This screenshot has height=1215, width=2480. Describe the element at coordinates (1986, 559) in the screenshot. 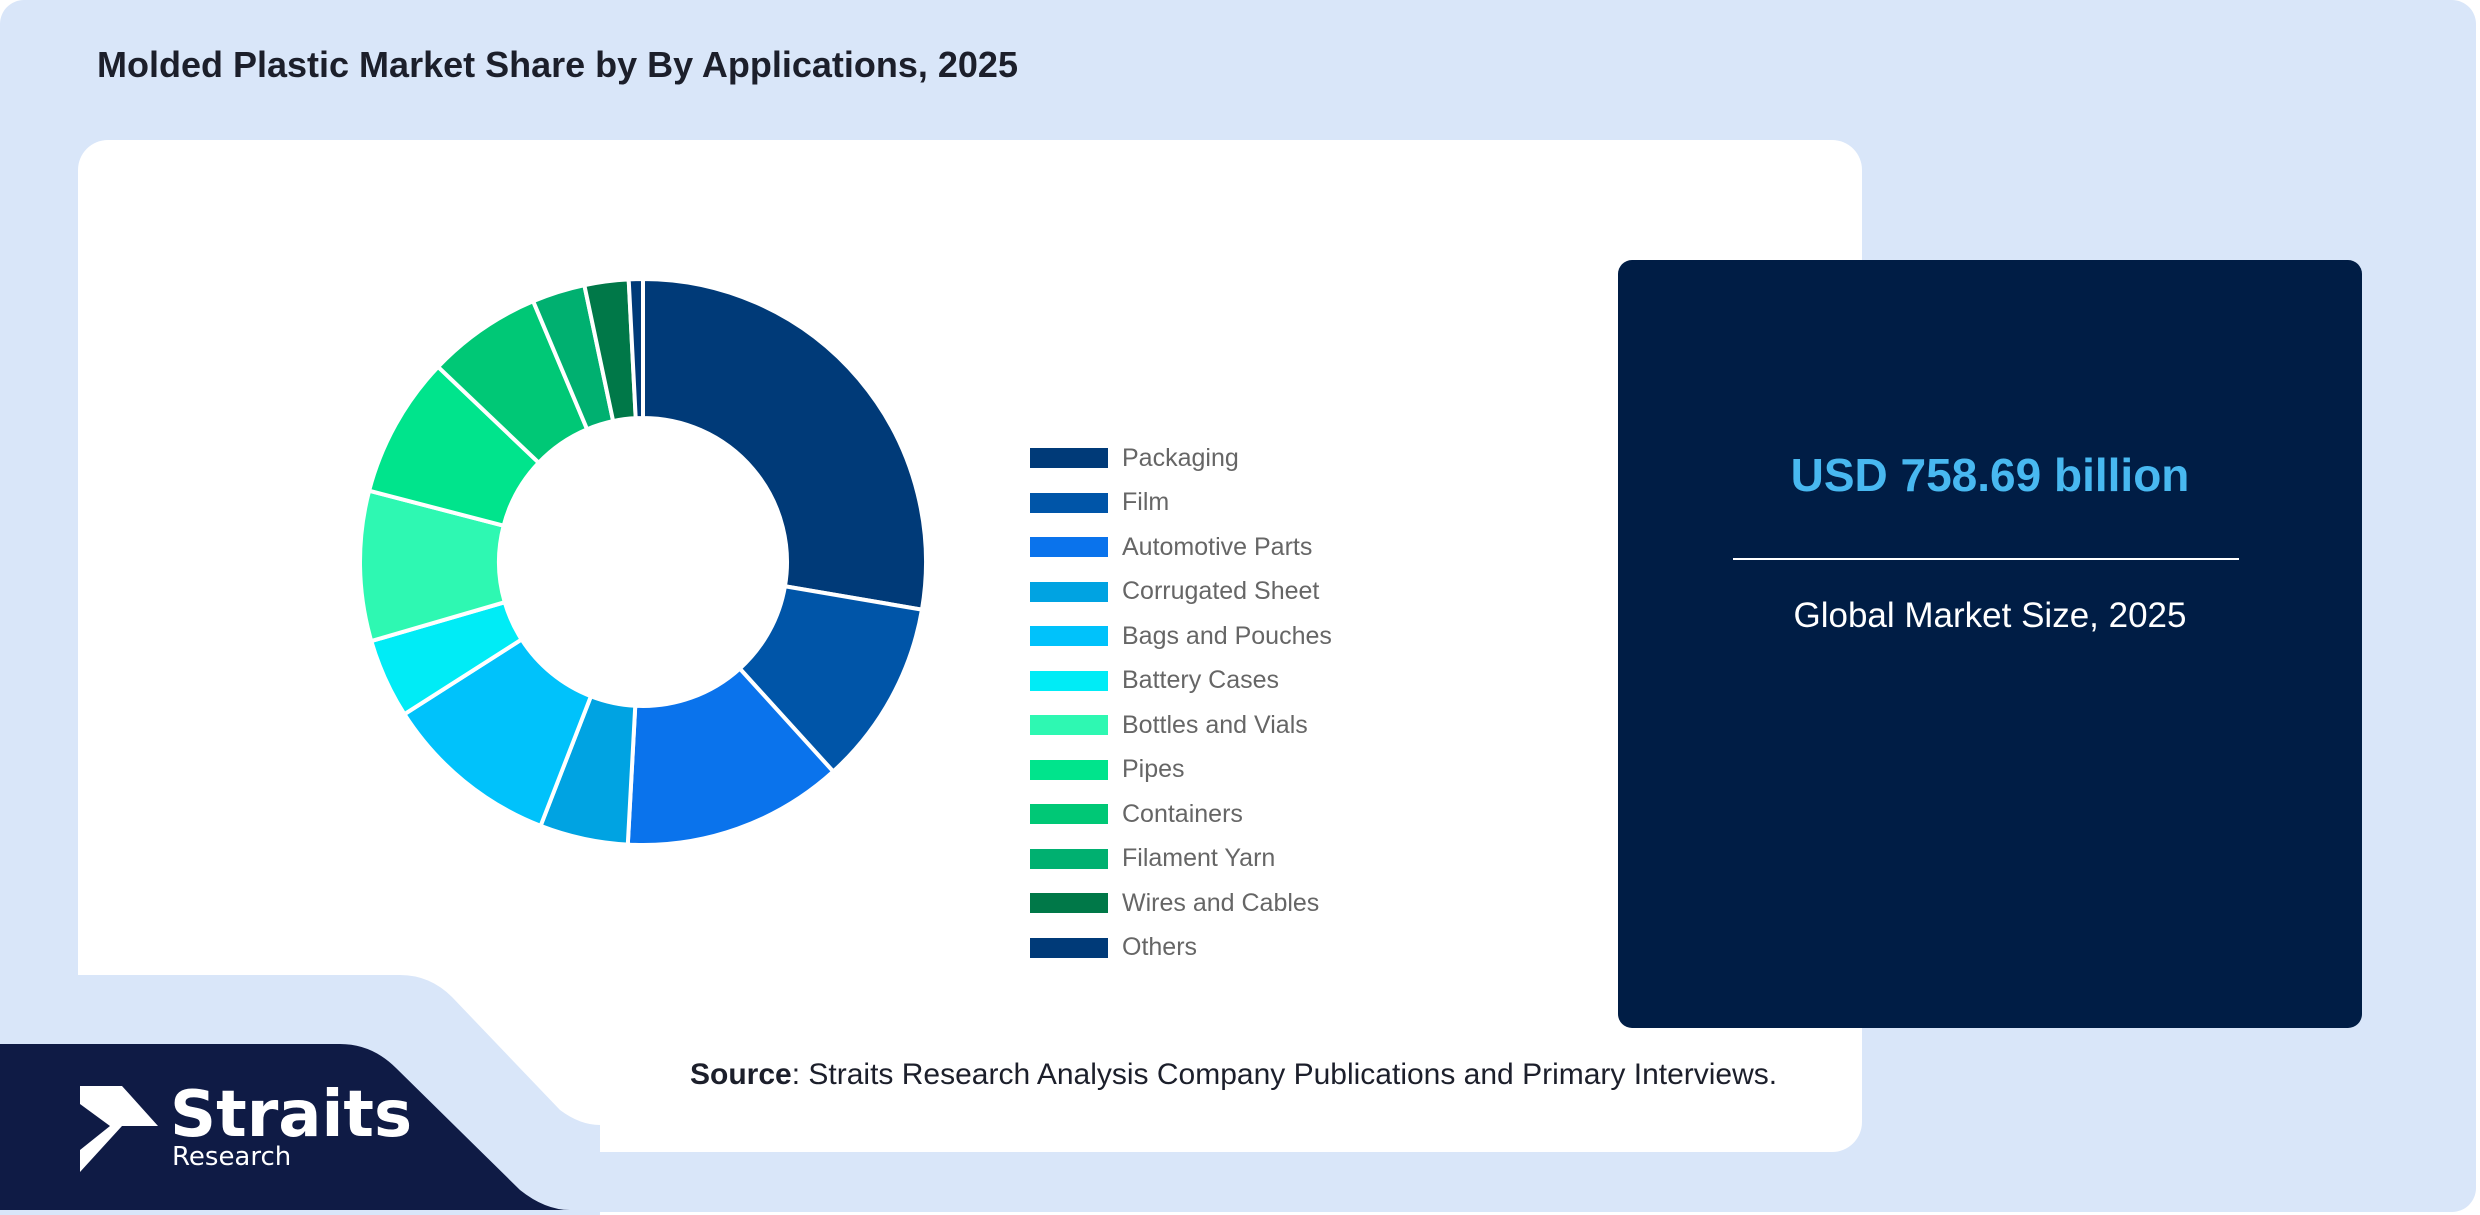

I see `market-size-divider` at that location.